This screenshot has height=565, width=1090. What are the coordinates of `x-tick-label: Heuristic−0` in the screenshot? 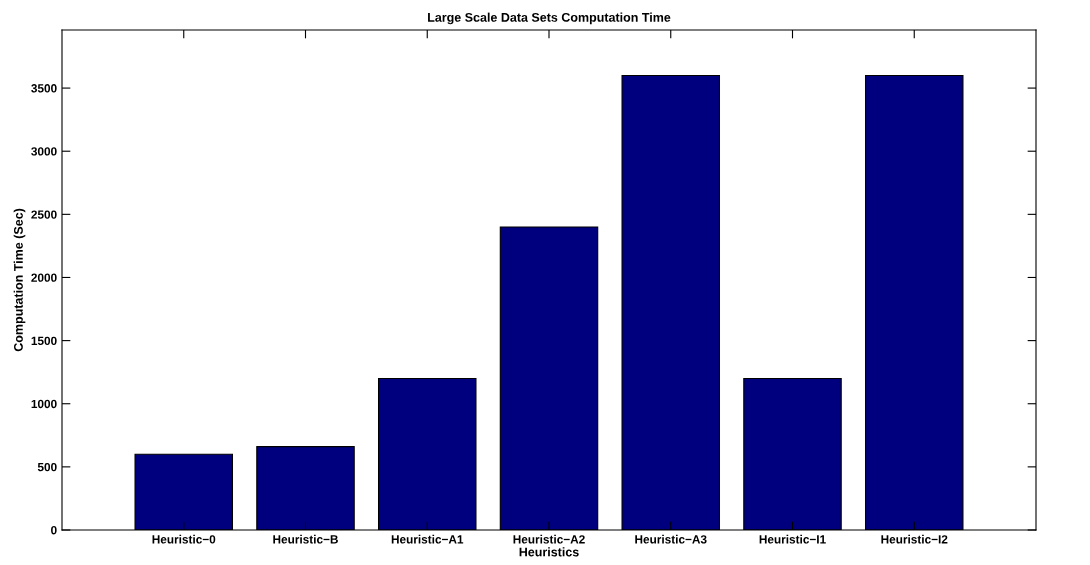 It's located at (184, 539).